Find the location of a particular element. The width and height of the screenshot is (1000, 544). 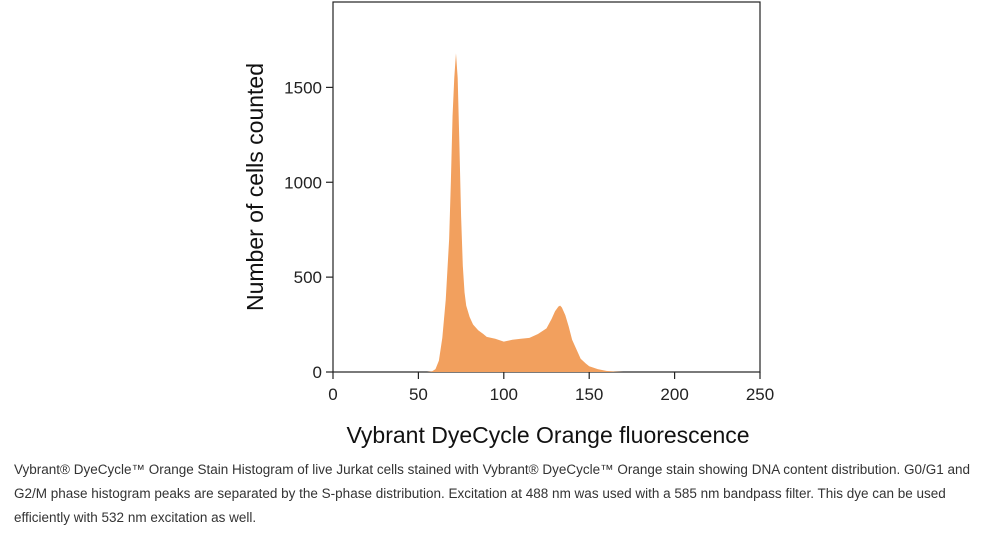

y-tick-label: 1000 is located at coordinates (303, 182).